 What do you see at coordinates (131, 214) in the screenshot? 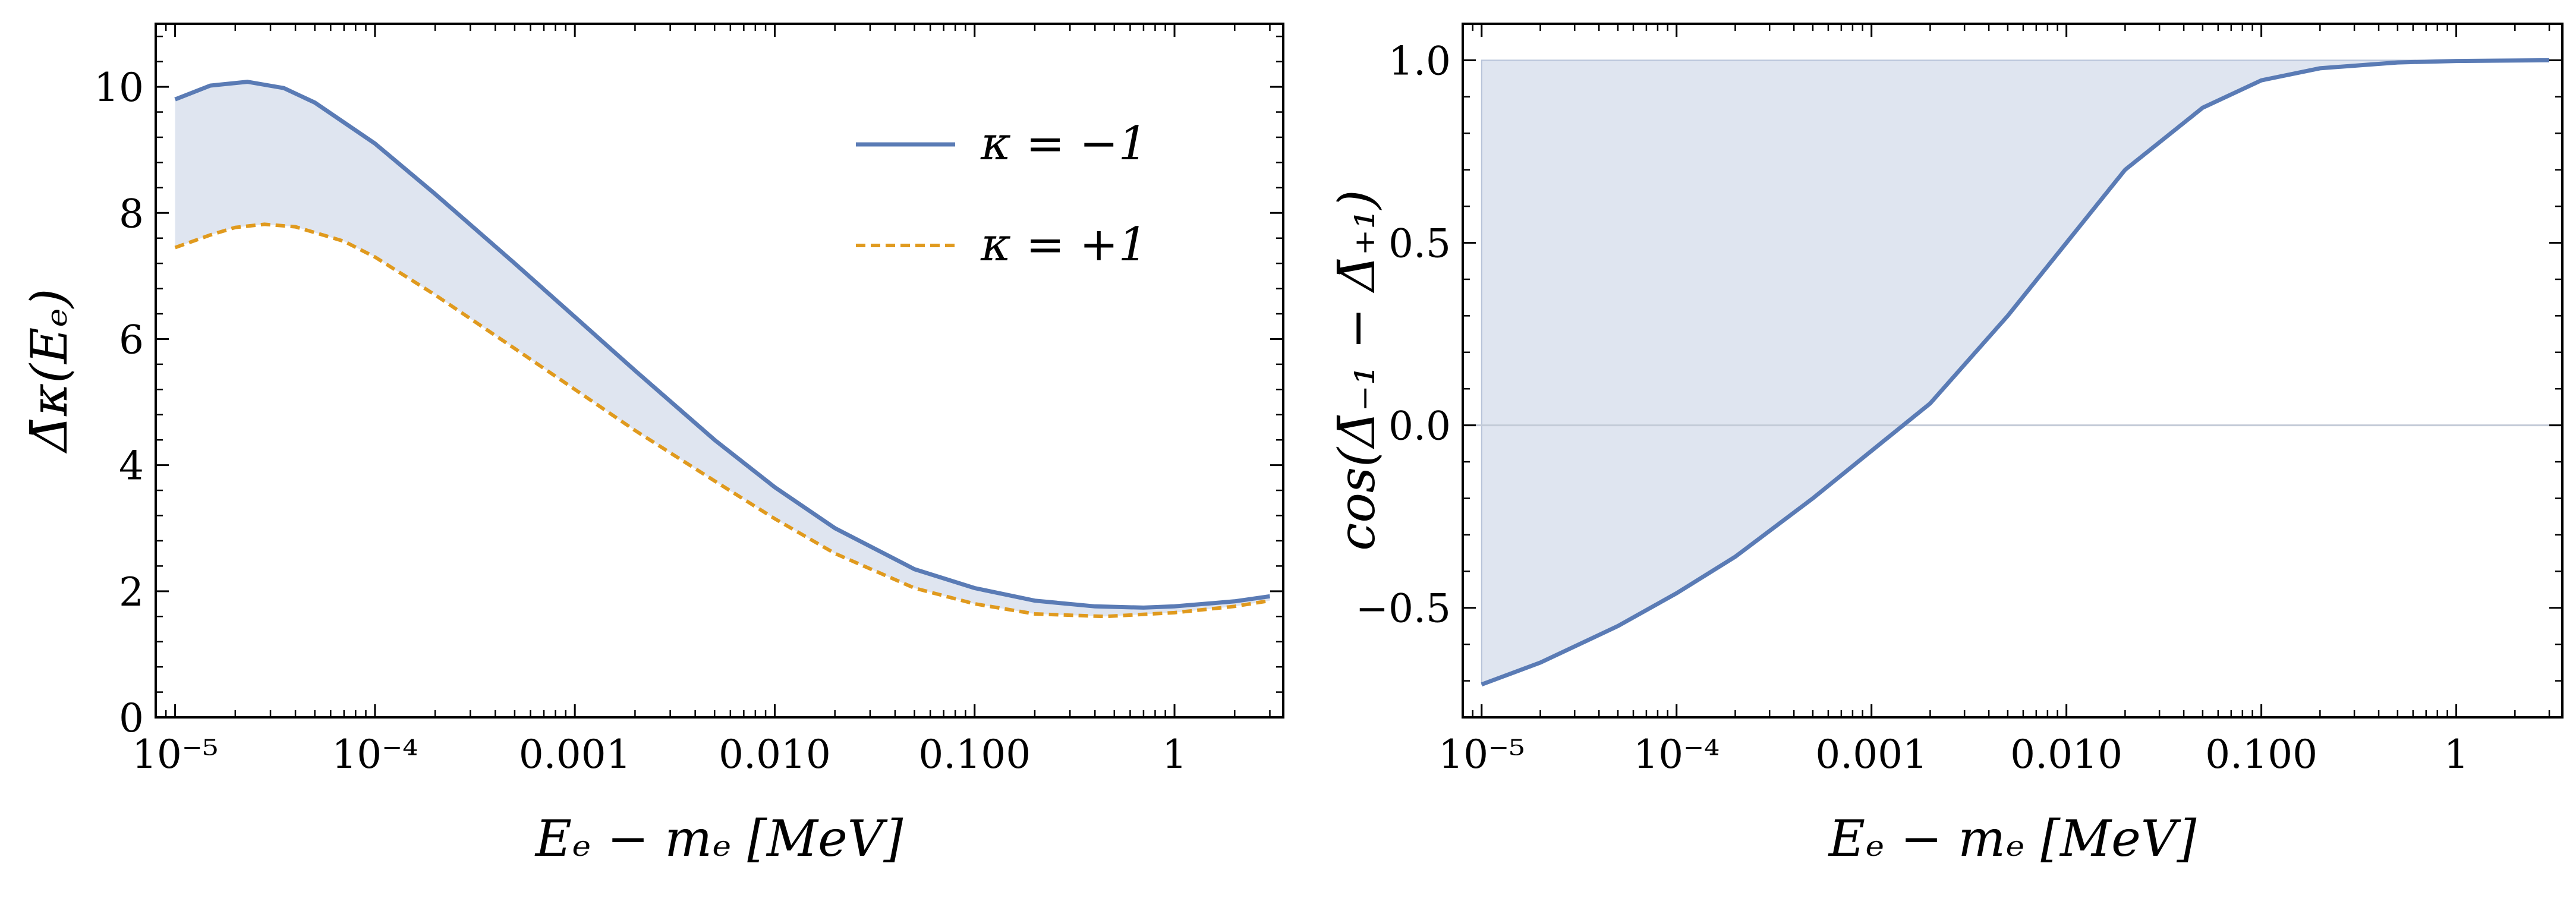
I see `y-tick-label: 8` at bounding box center [131, 214].